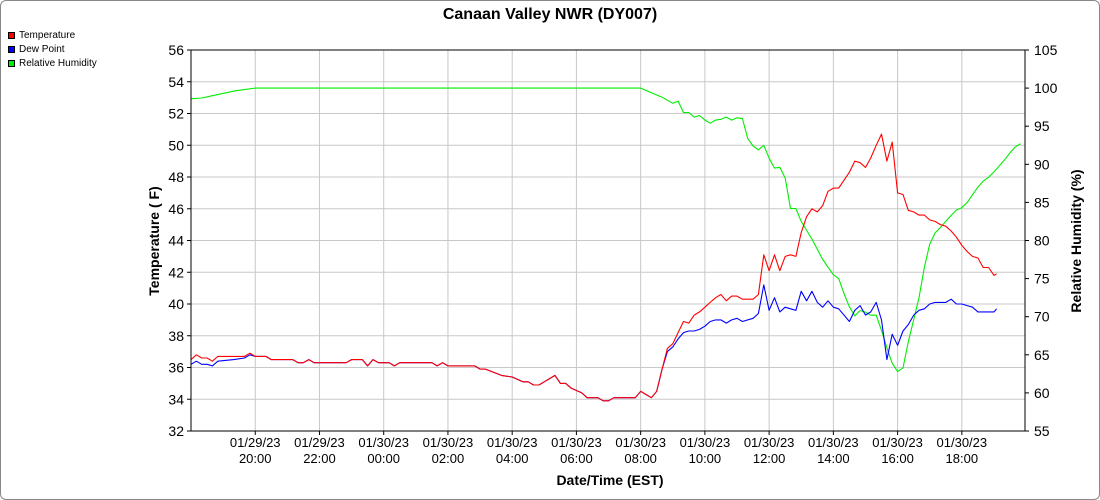 This screenshot has width=1100, height=500. Describe the element at coordinates (47, 35) in the screenshot. I see `legend-label-temperature: Temperature` at that location.